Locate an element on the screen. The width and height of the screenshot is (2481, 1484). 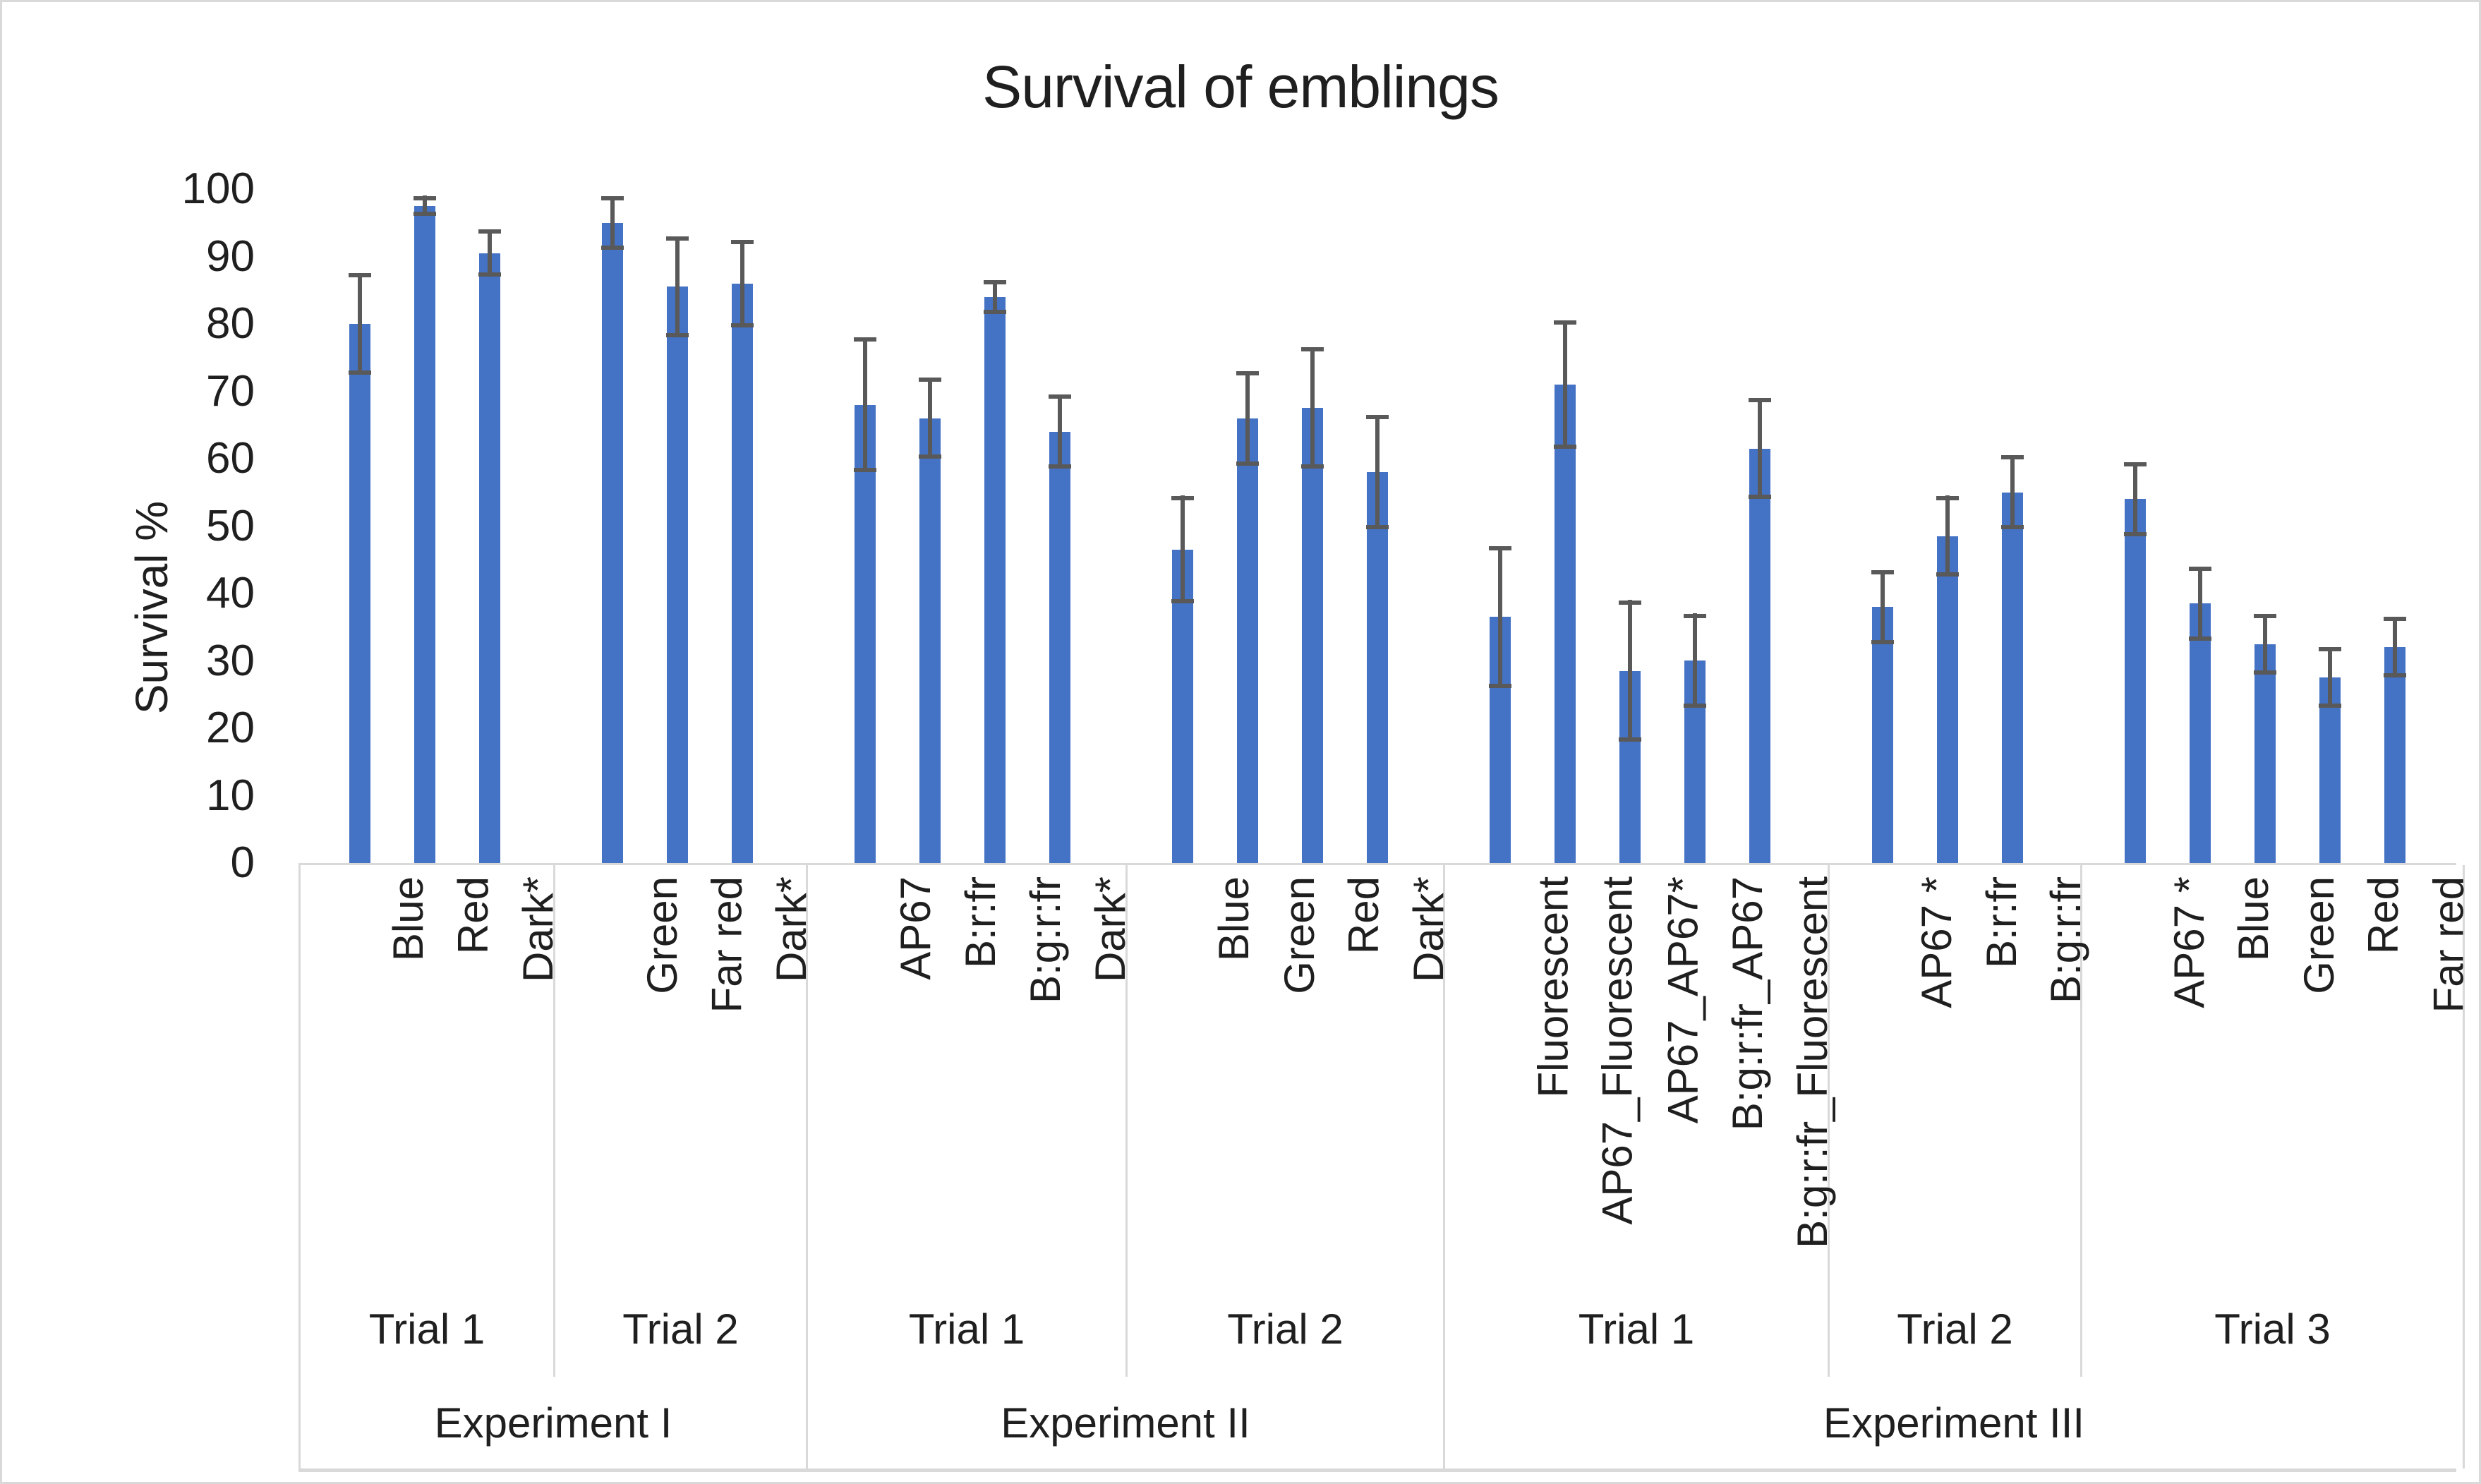
trial-group: AP67 * B:r:fr B:g:r:fr Trial 2 is located at coordinates (1959, 1121).